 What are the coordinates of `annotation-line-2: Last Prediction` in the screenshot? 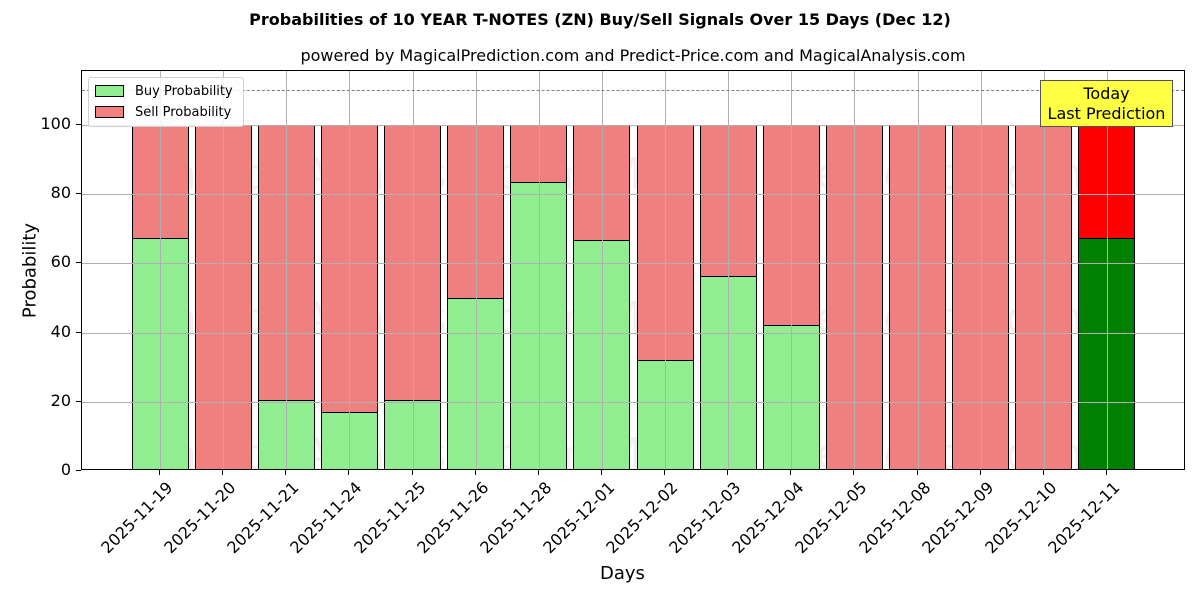 It's located at (1106, 113).